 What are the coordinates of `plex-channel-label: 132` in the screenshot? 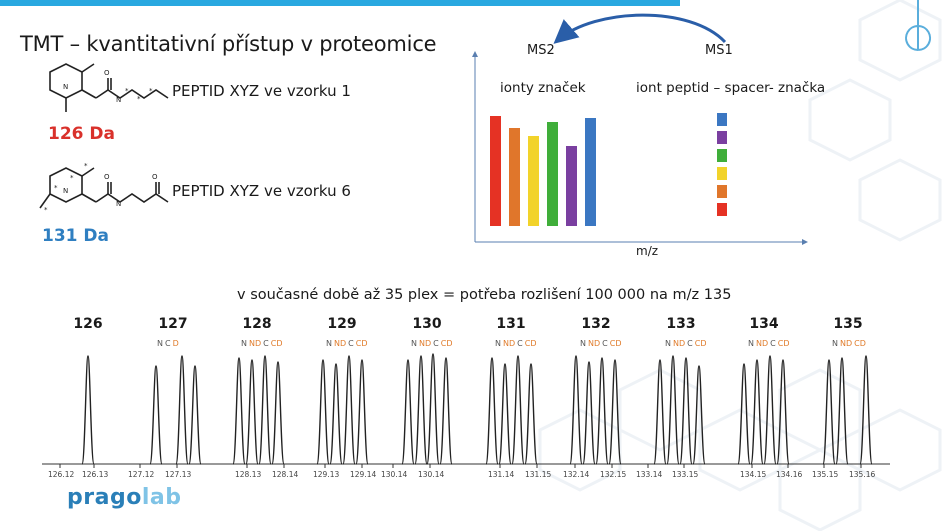 It's located at (596, 324).